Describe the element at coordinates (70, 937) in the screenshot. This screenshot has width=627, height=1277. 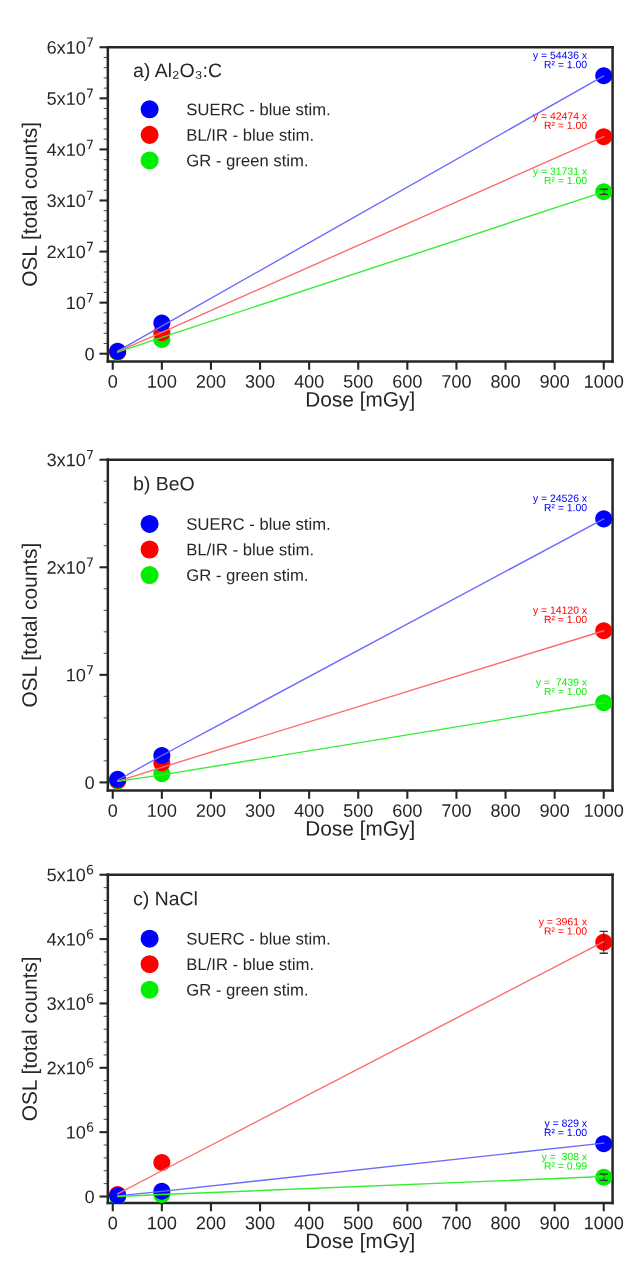
I see `y-tick-label: 4x10$^{6}$` at that location.